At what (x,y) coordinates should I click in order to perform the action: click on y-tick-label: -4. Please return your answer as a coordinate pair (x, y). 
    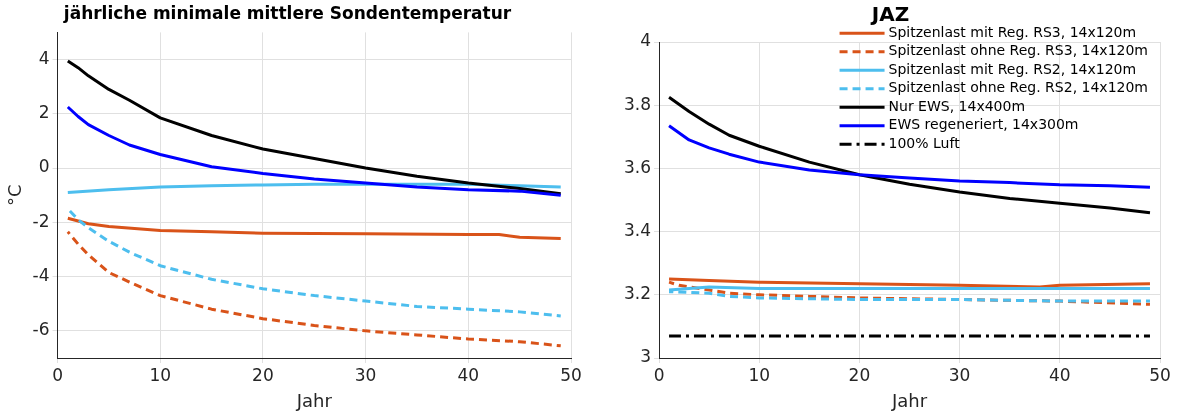
    Looking at the image, I should click on (41, 275).